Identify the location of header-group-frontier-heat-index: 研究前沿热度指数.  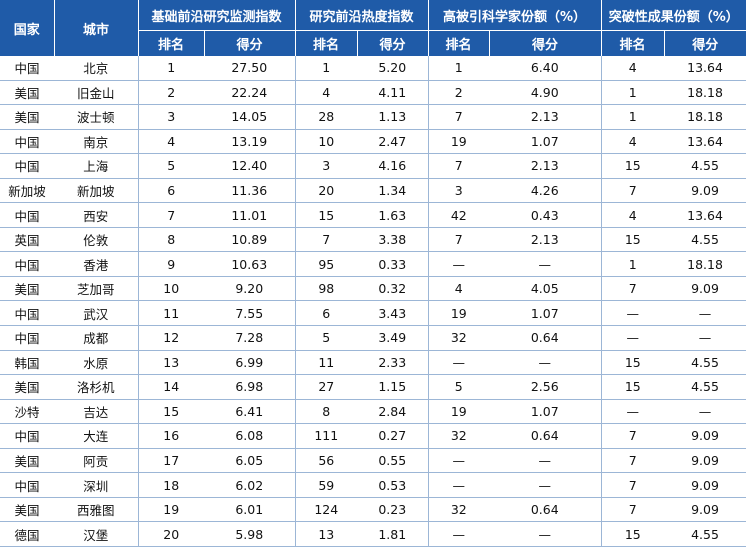
(362, 15).